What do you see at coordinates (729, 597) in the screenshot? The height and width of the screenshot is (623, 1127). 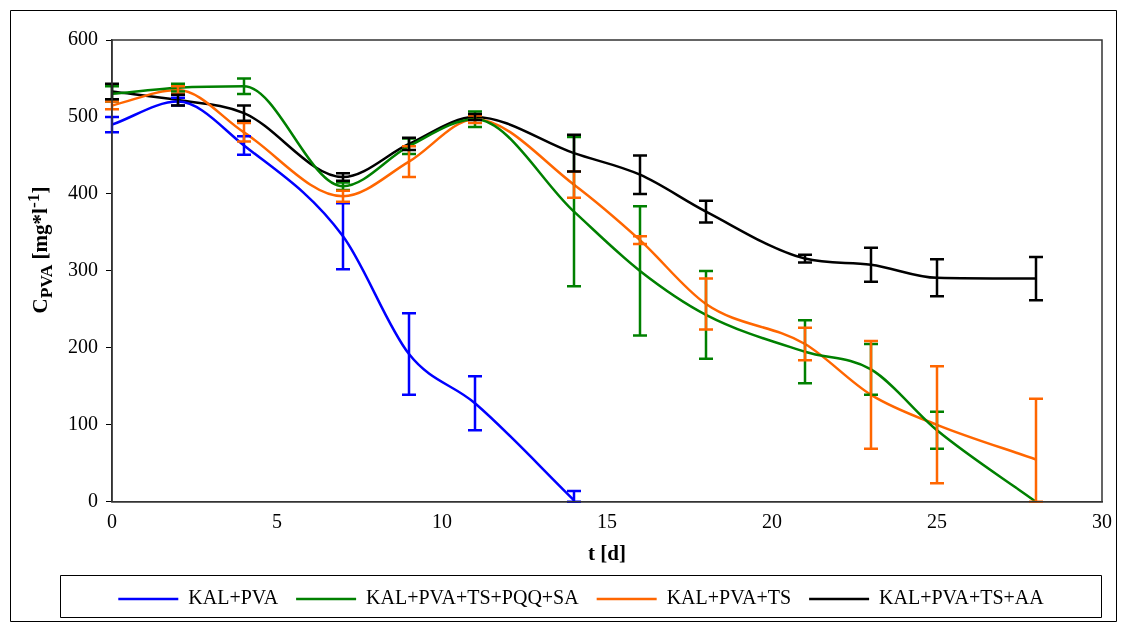 I see `legend-label: KAL+PVA+TS` at bounding box center [729, 597].